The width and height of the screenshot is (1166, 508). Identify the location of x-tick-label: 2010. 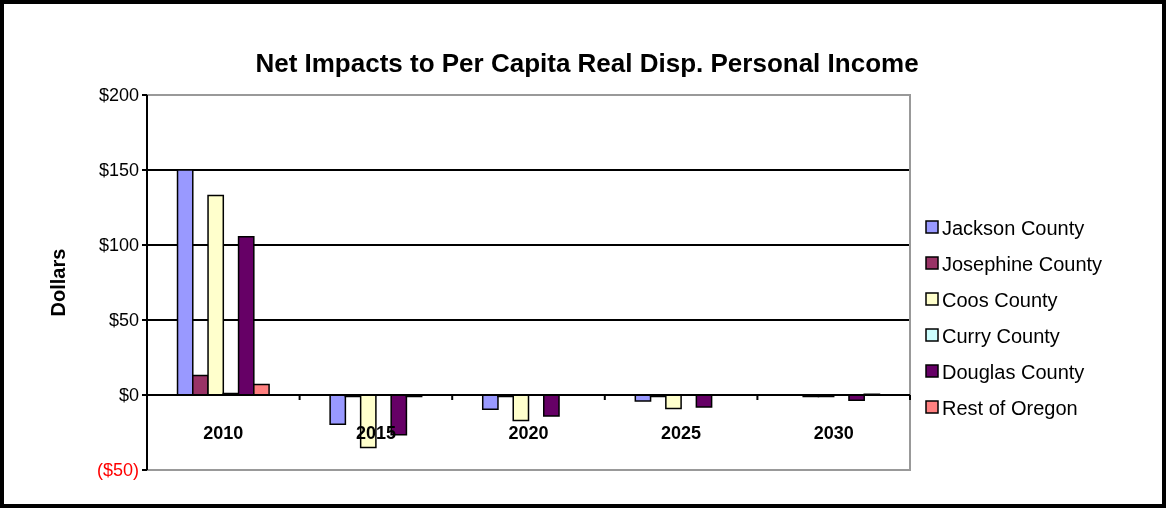
(223, 433).